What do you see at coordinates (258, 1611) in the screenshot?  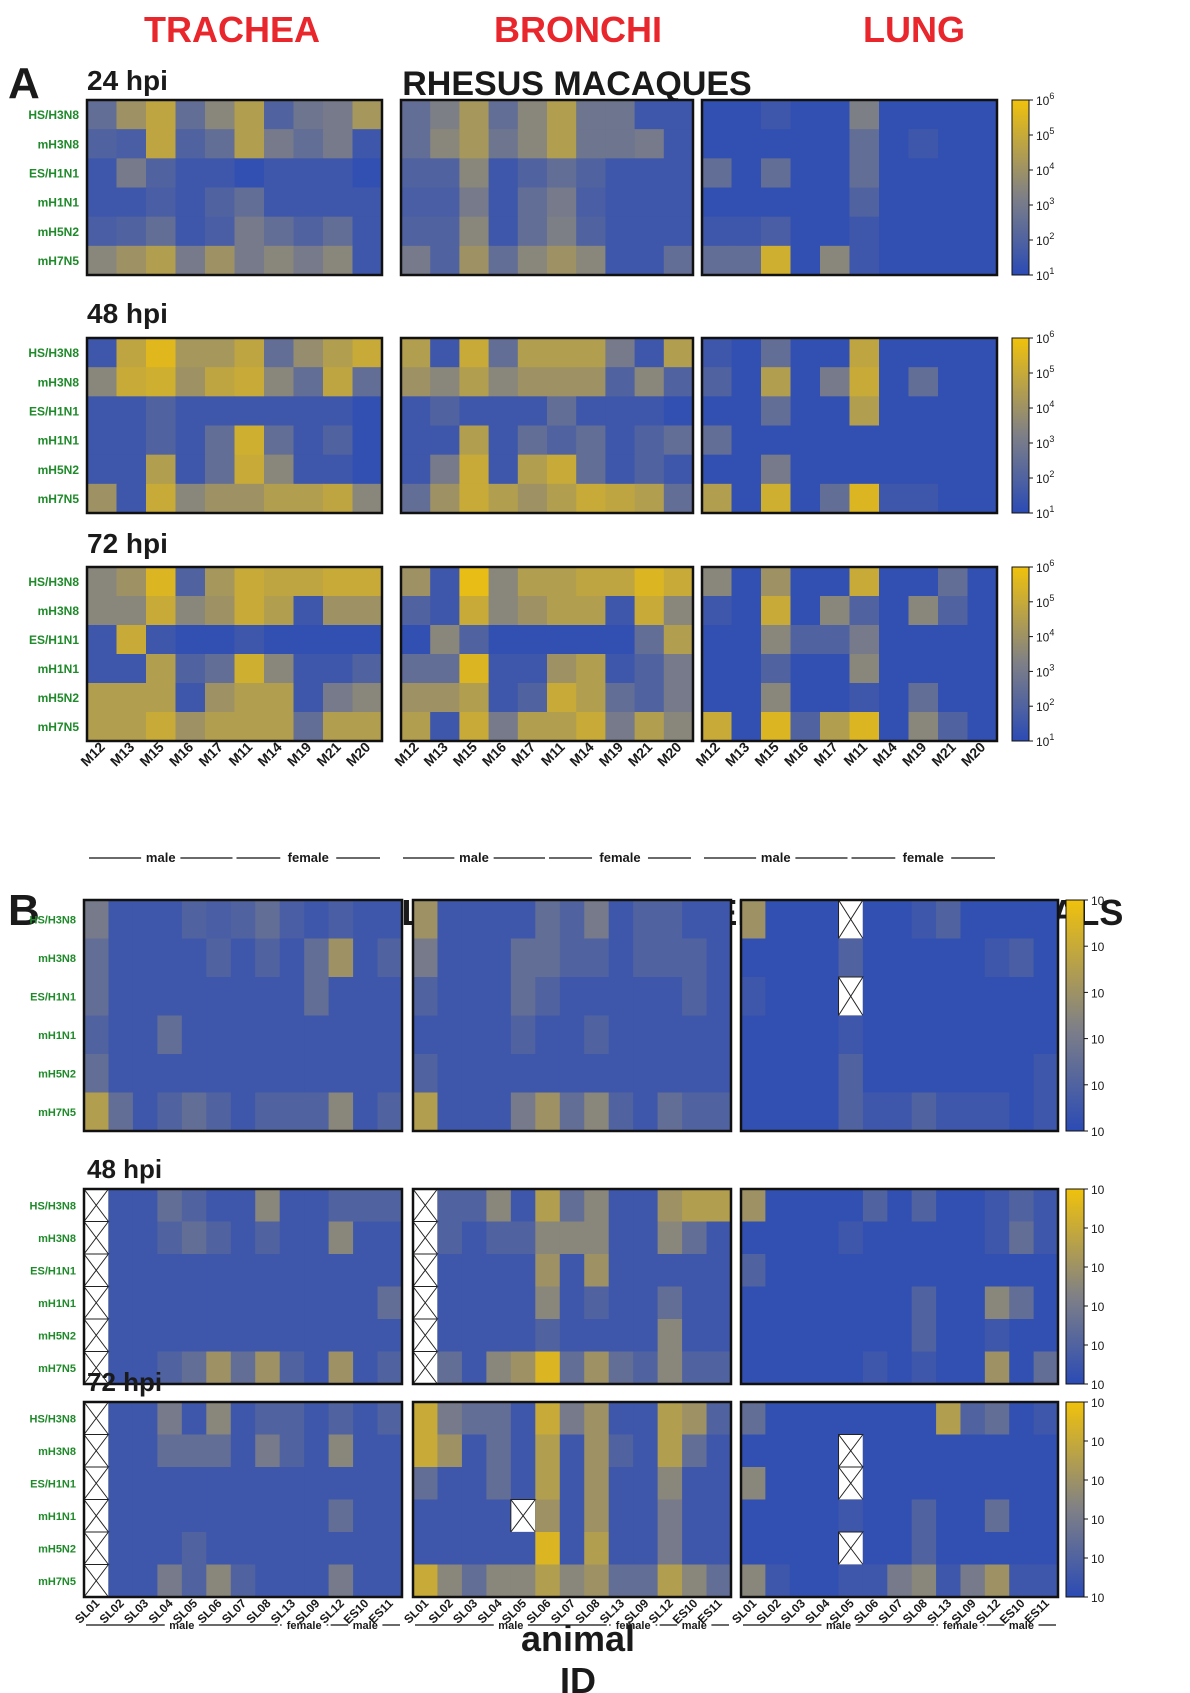 I see `column-label: SL08` at bounding box center [258, 1611].